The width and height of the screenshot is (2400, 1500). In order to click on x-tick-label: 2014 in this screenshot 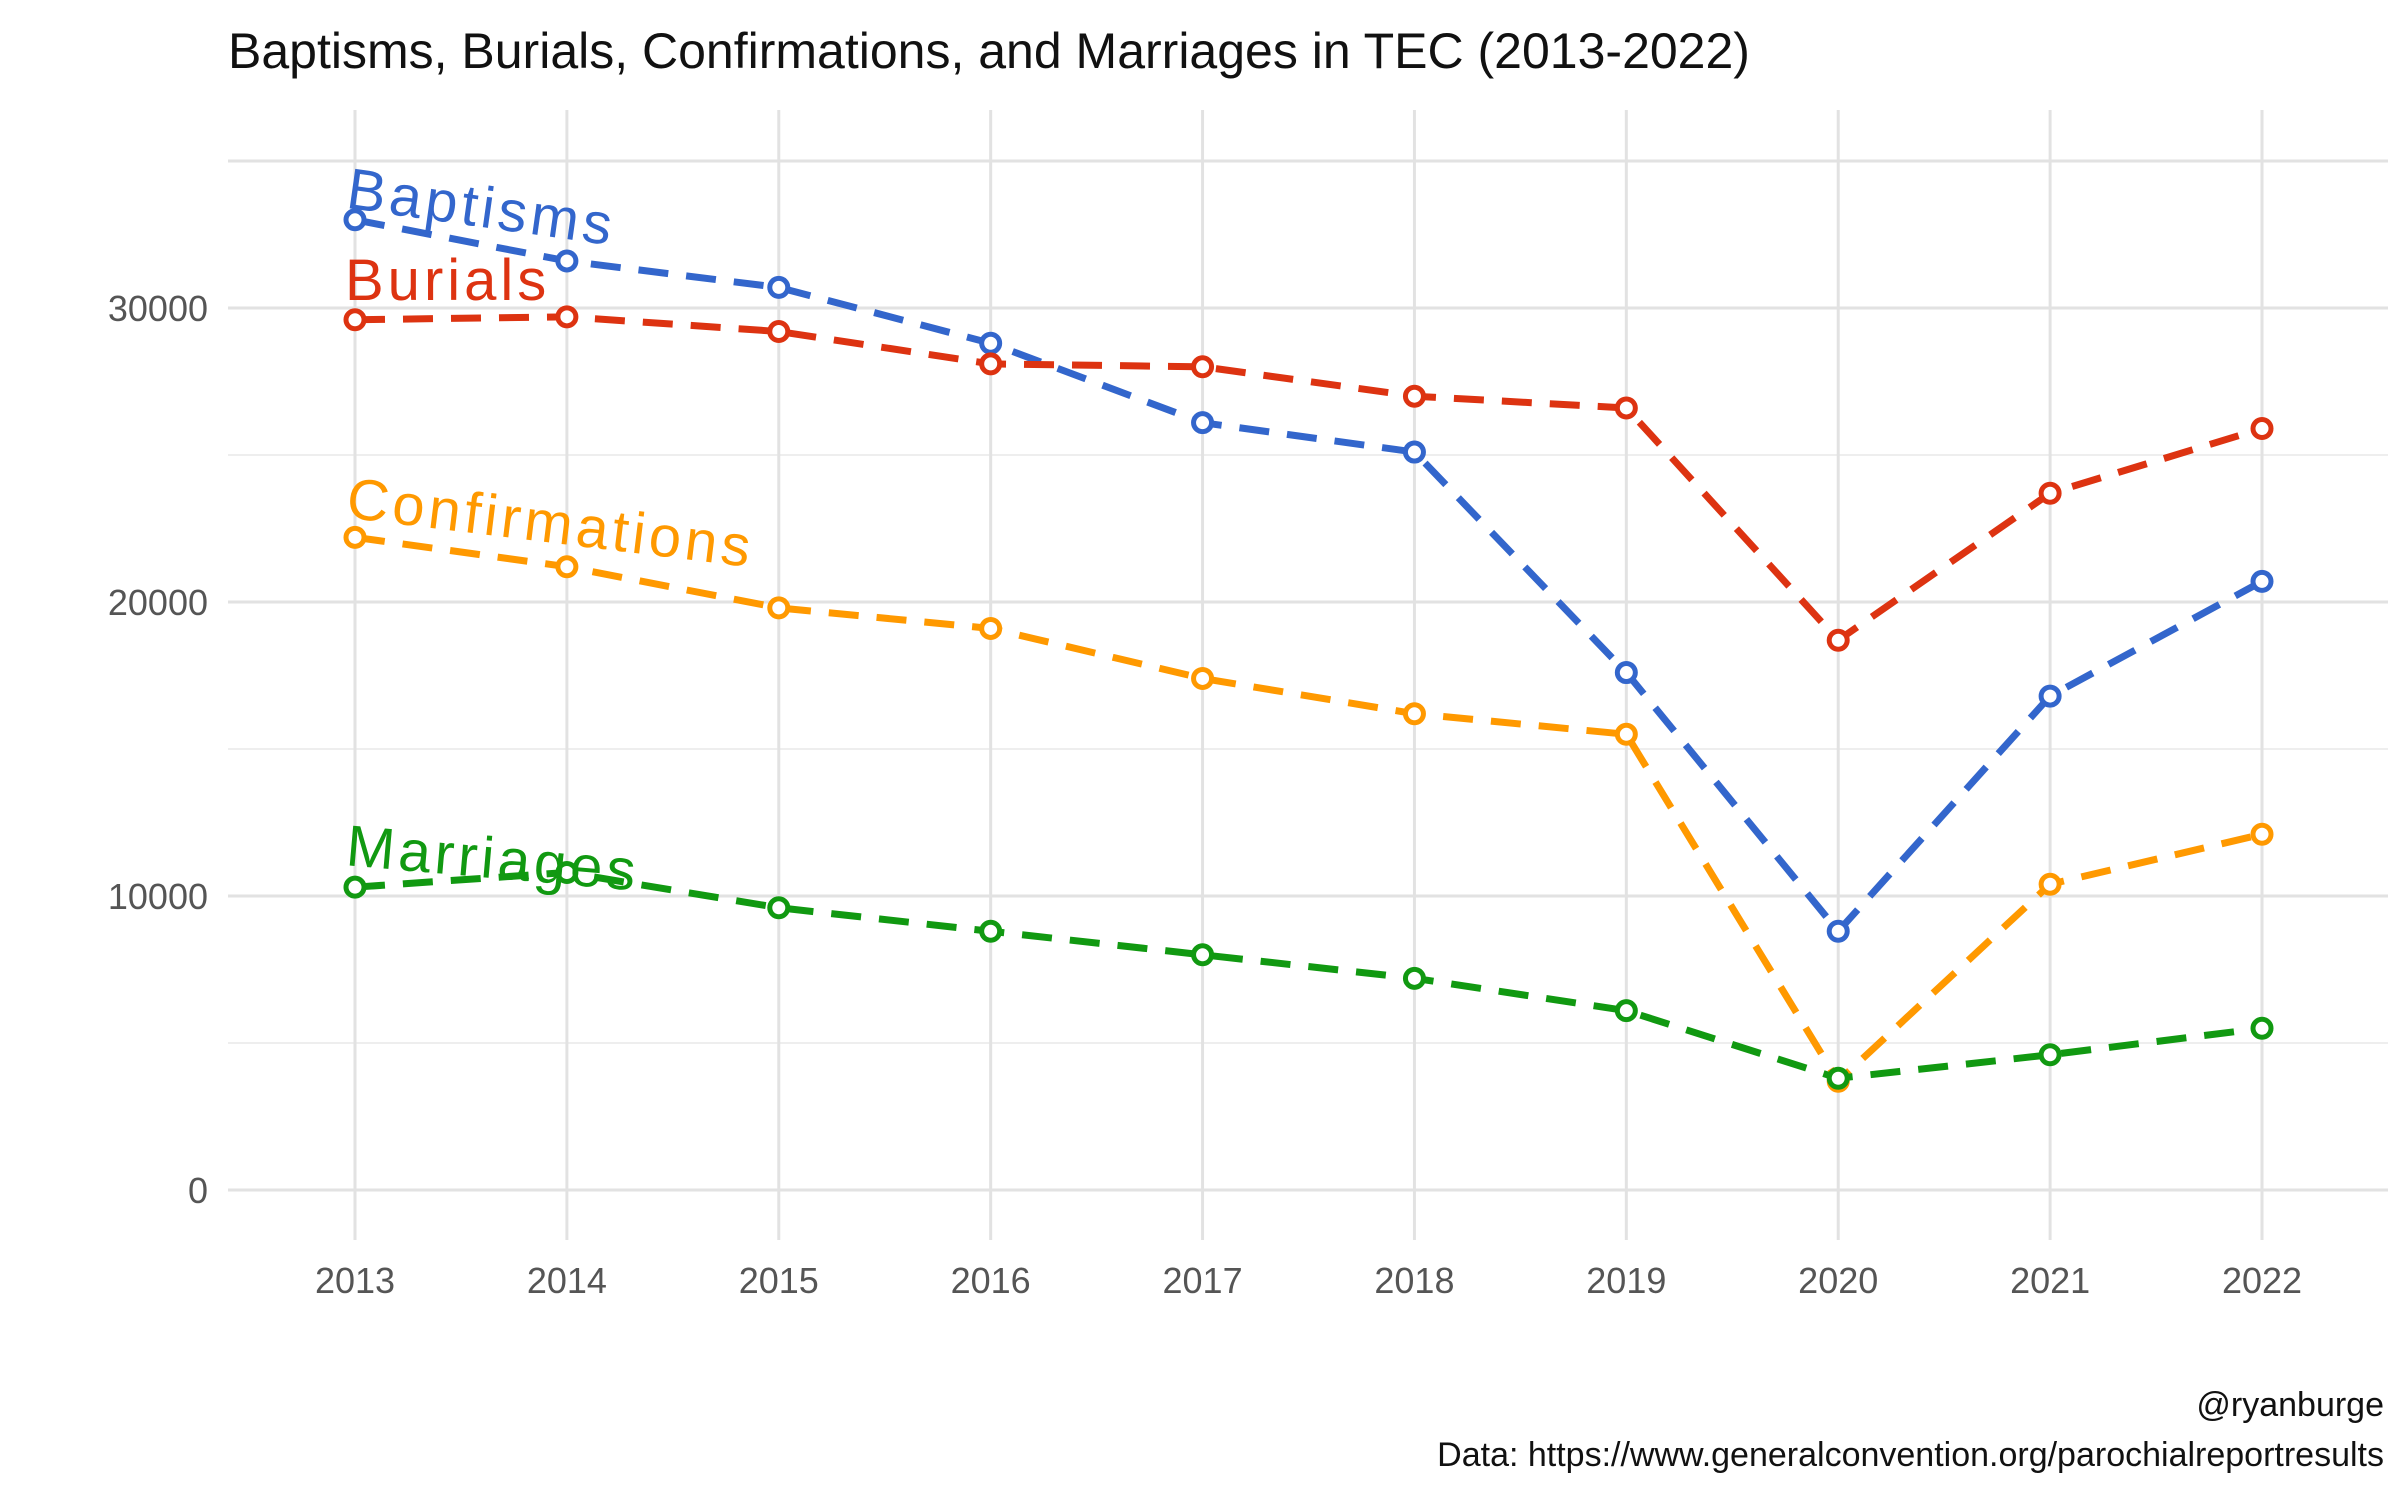, I will do `click(567, 1280)`.